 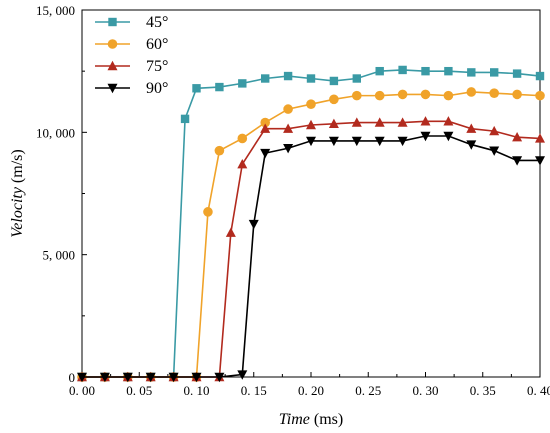 What do you see at coordinates (538, 390) in the screenshot?
I see `x-tick-label: 0. 40` at bounding box center [538, 390].